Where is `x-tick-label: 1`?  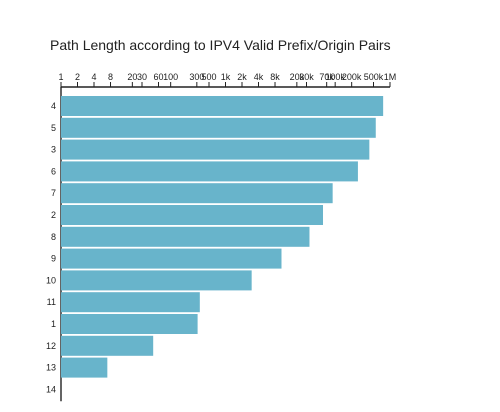 x-tick-label: 1 is located at coordinates (60, 77).